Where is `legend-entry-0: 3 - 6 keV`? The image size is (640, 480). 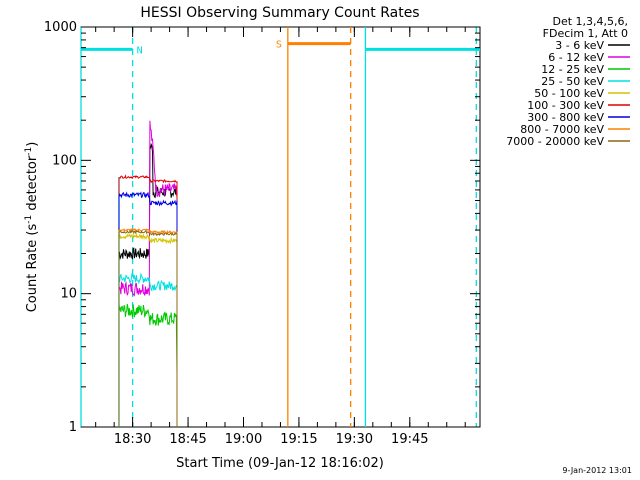
legend-entry-0: 3 - 6 keV is located at coordinates (579, 45).